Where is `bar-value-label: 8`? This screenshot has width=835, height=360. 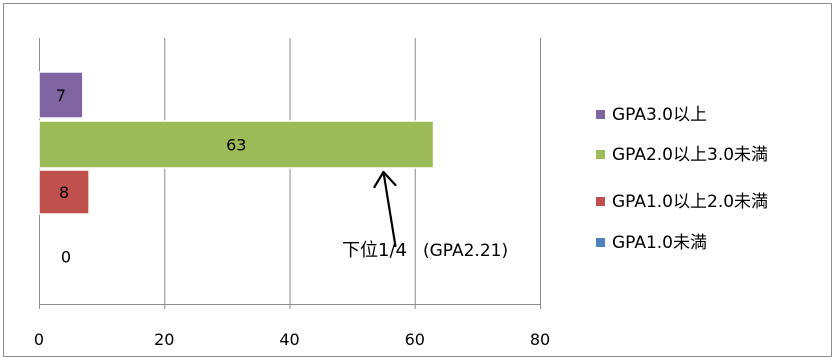 bar-value-label: 8 is located at coordinates (64, 192).